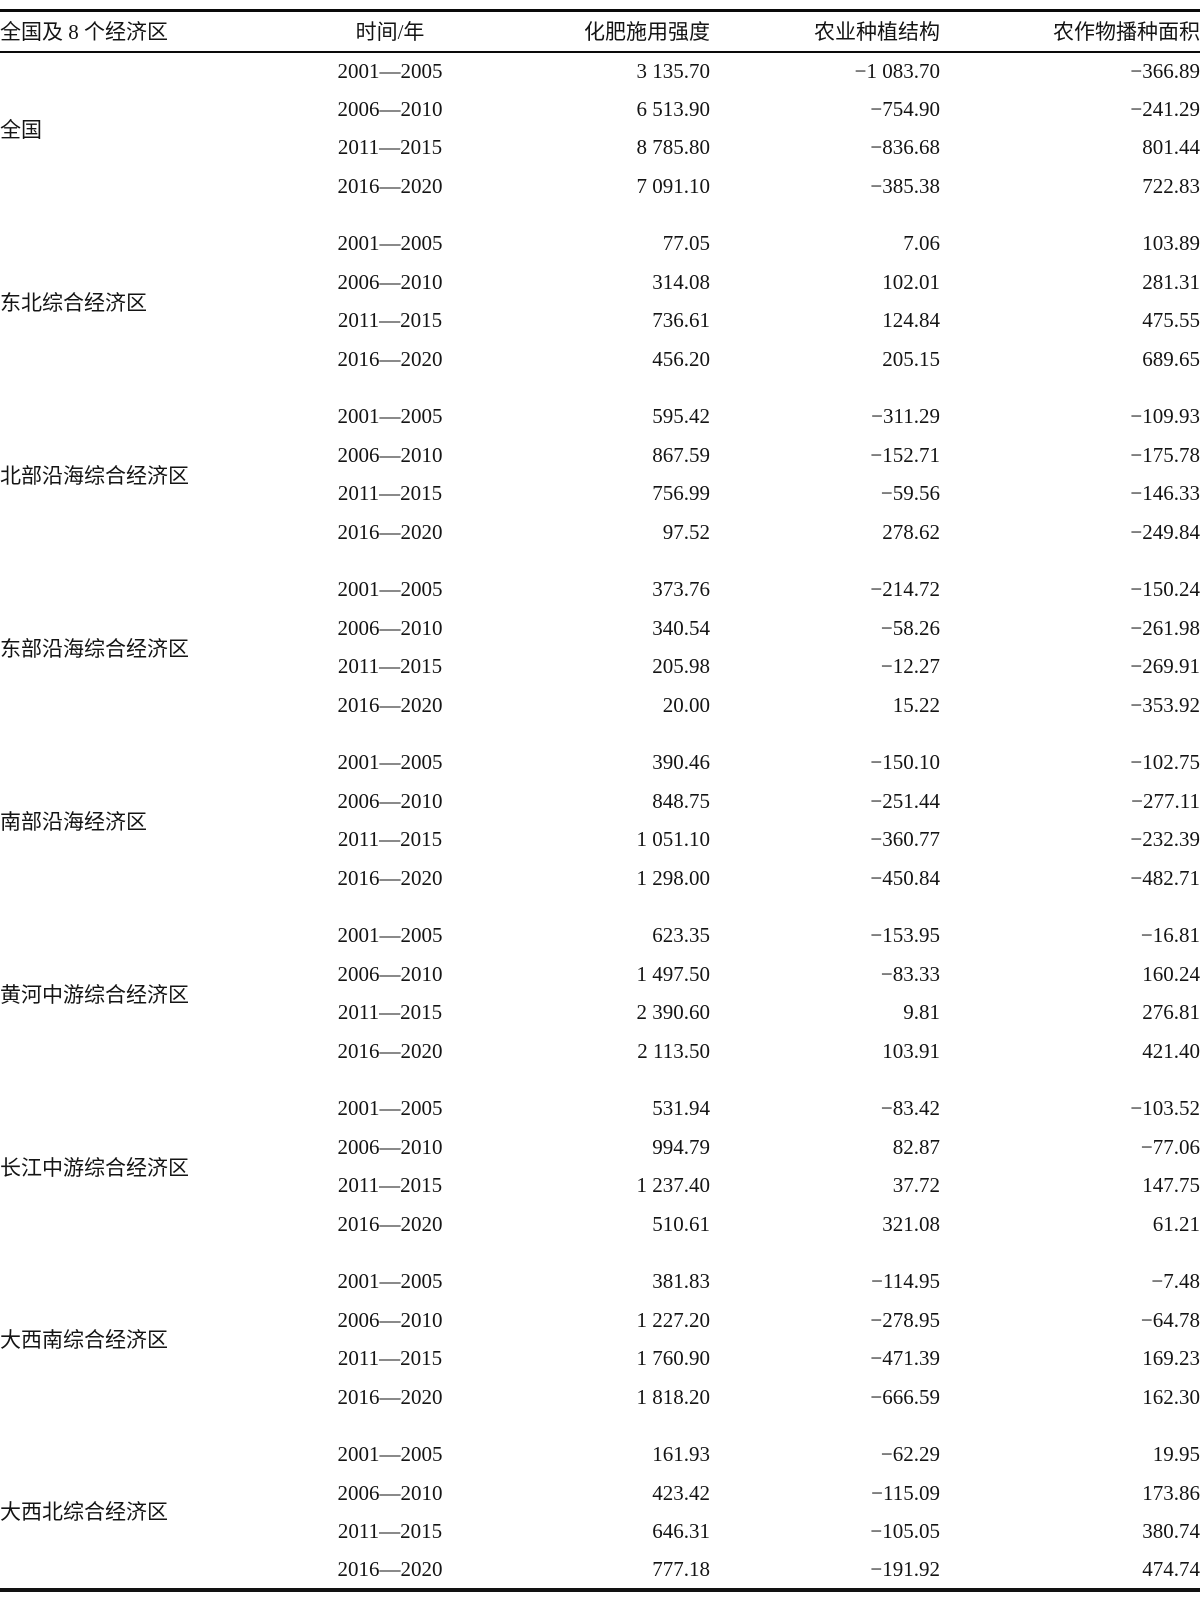 This screenshot has height=1603, width=1200. I want to click on planting-structure-cell: 102.01, so click(911, 281).